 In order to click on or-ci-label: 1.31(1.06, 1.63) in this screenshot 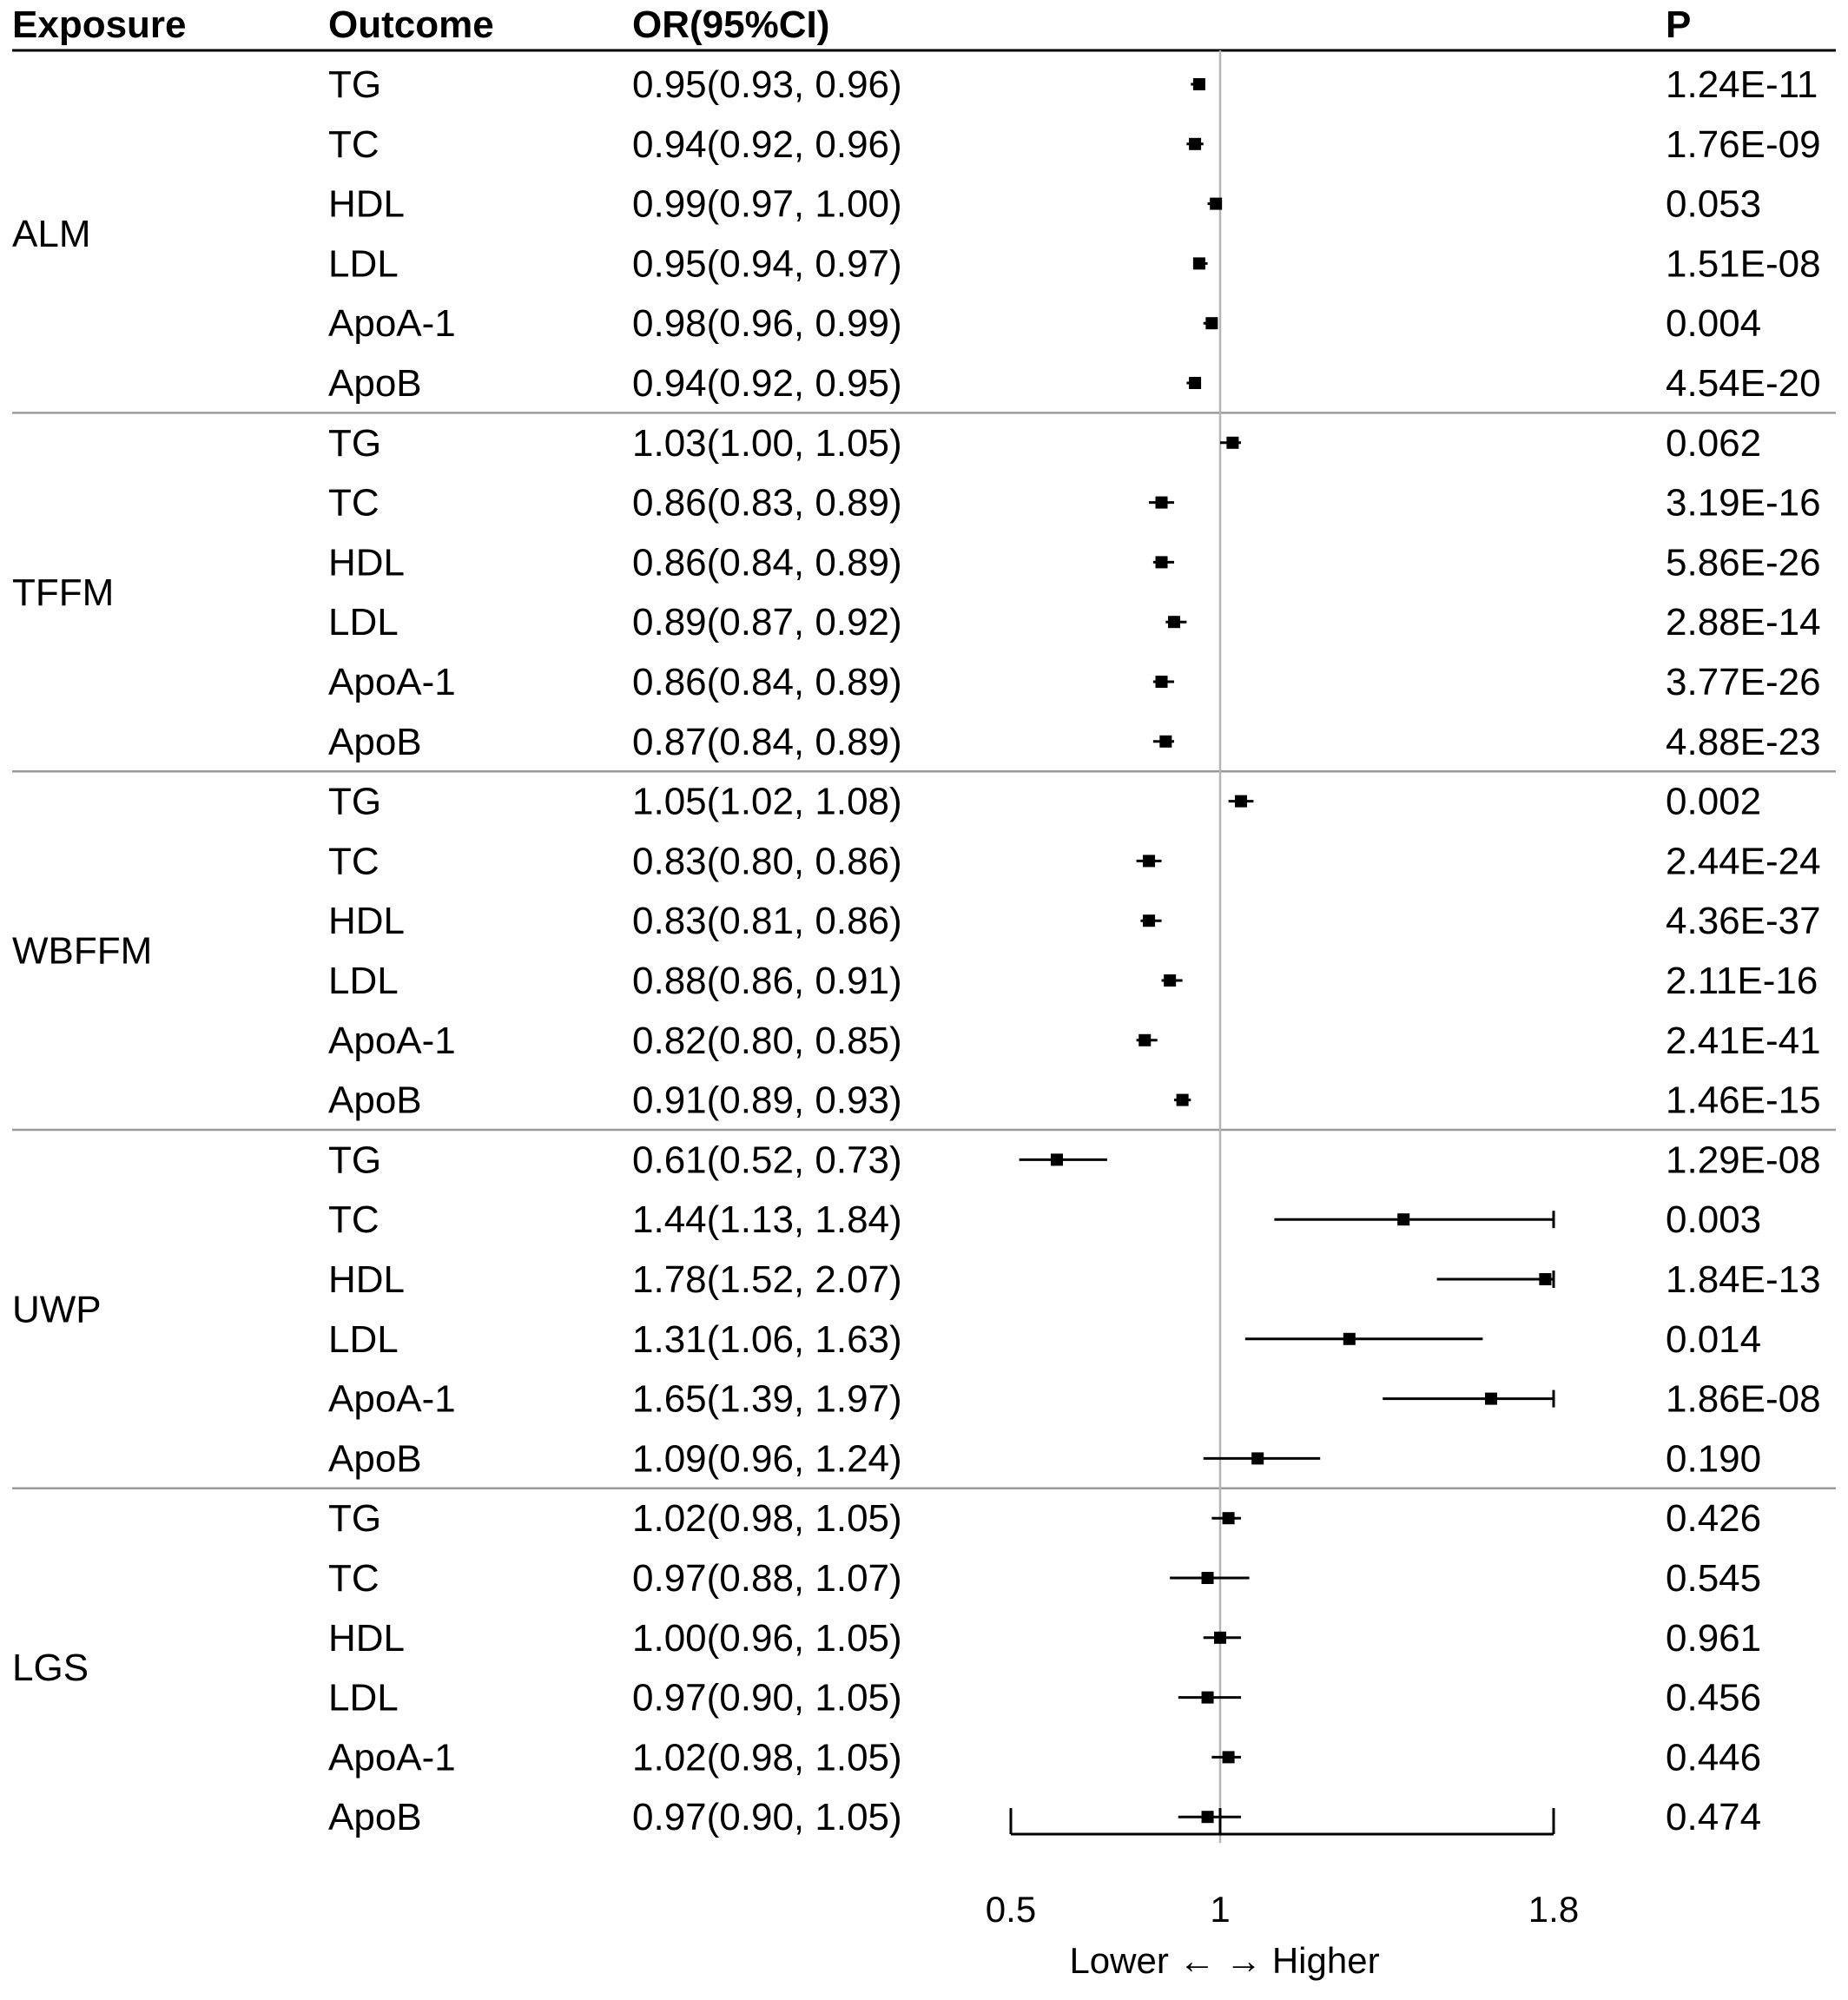, I will do `click(767, 1339)`.